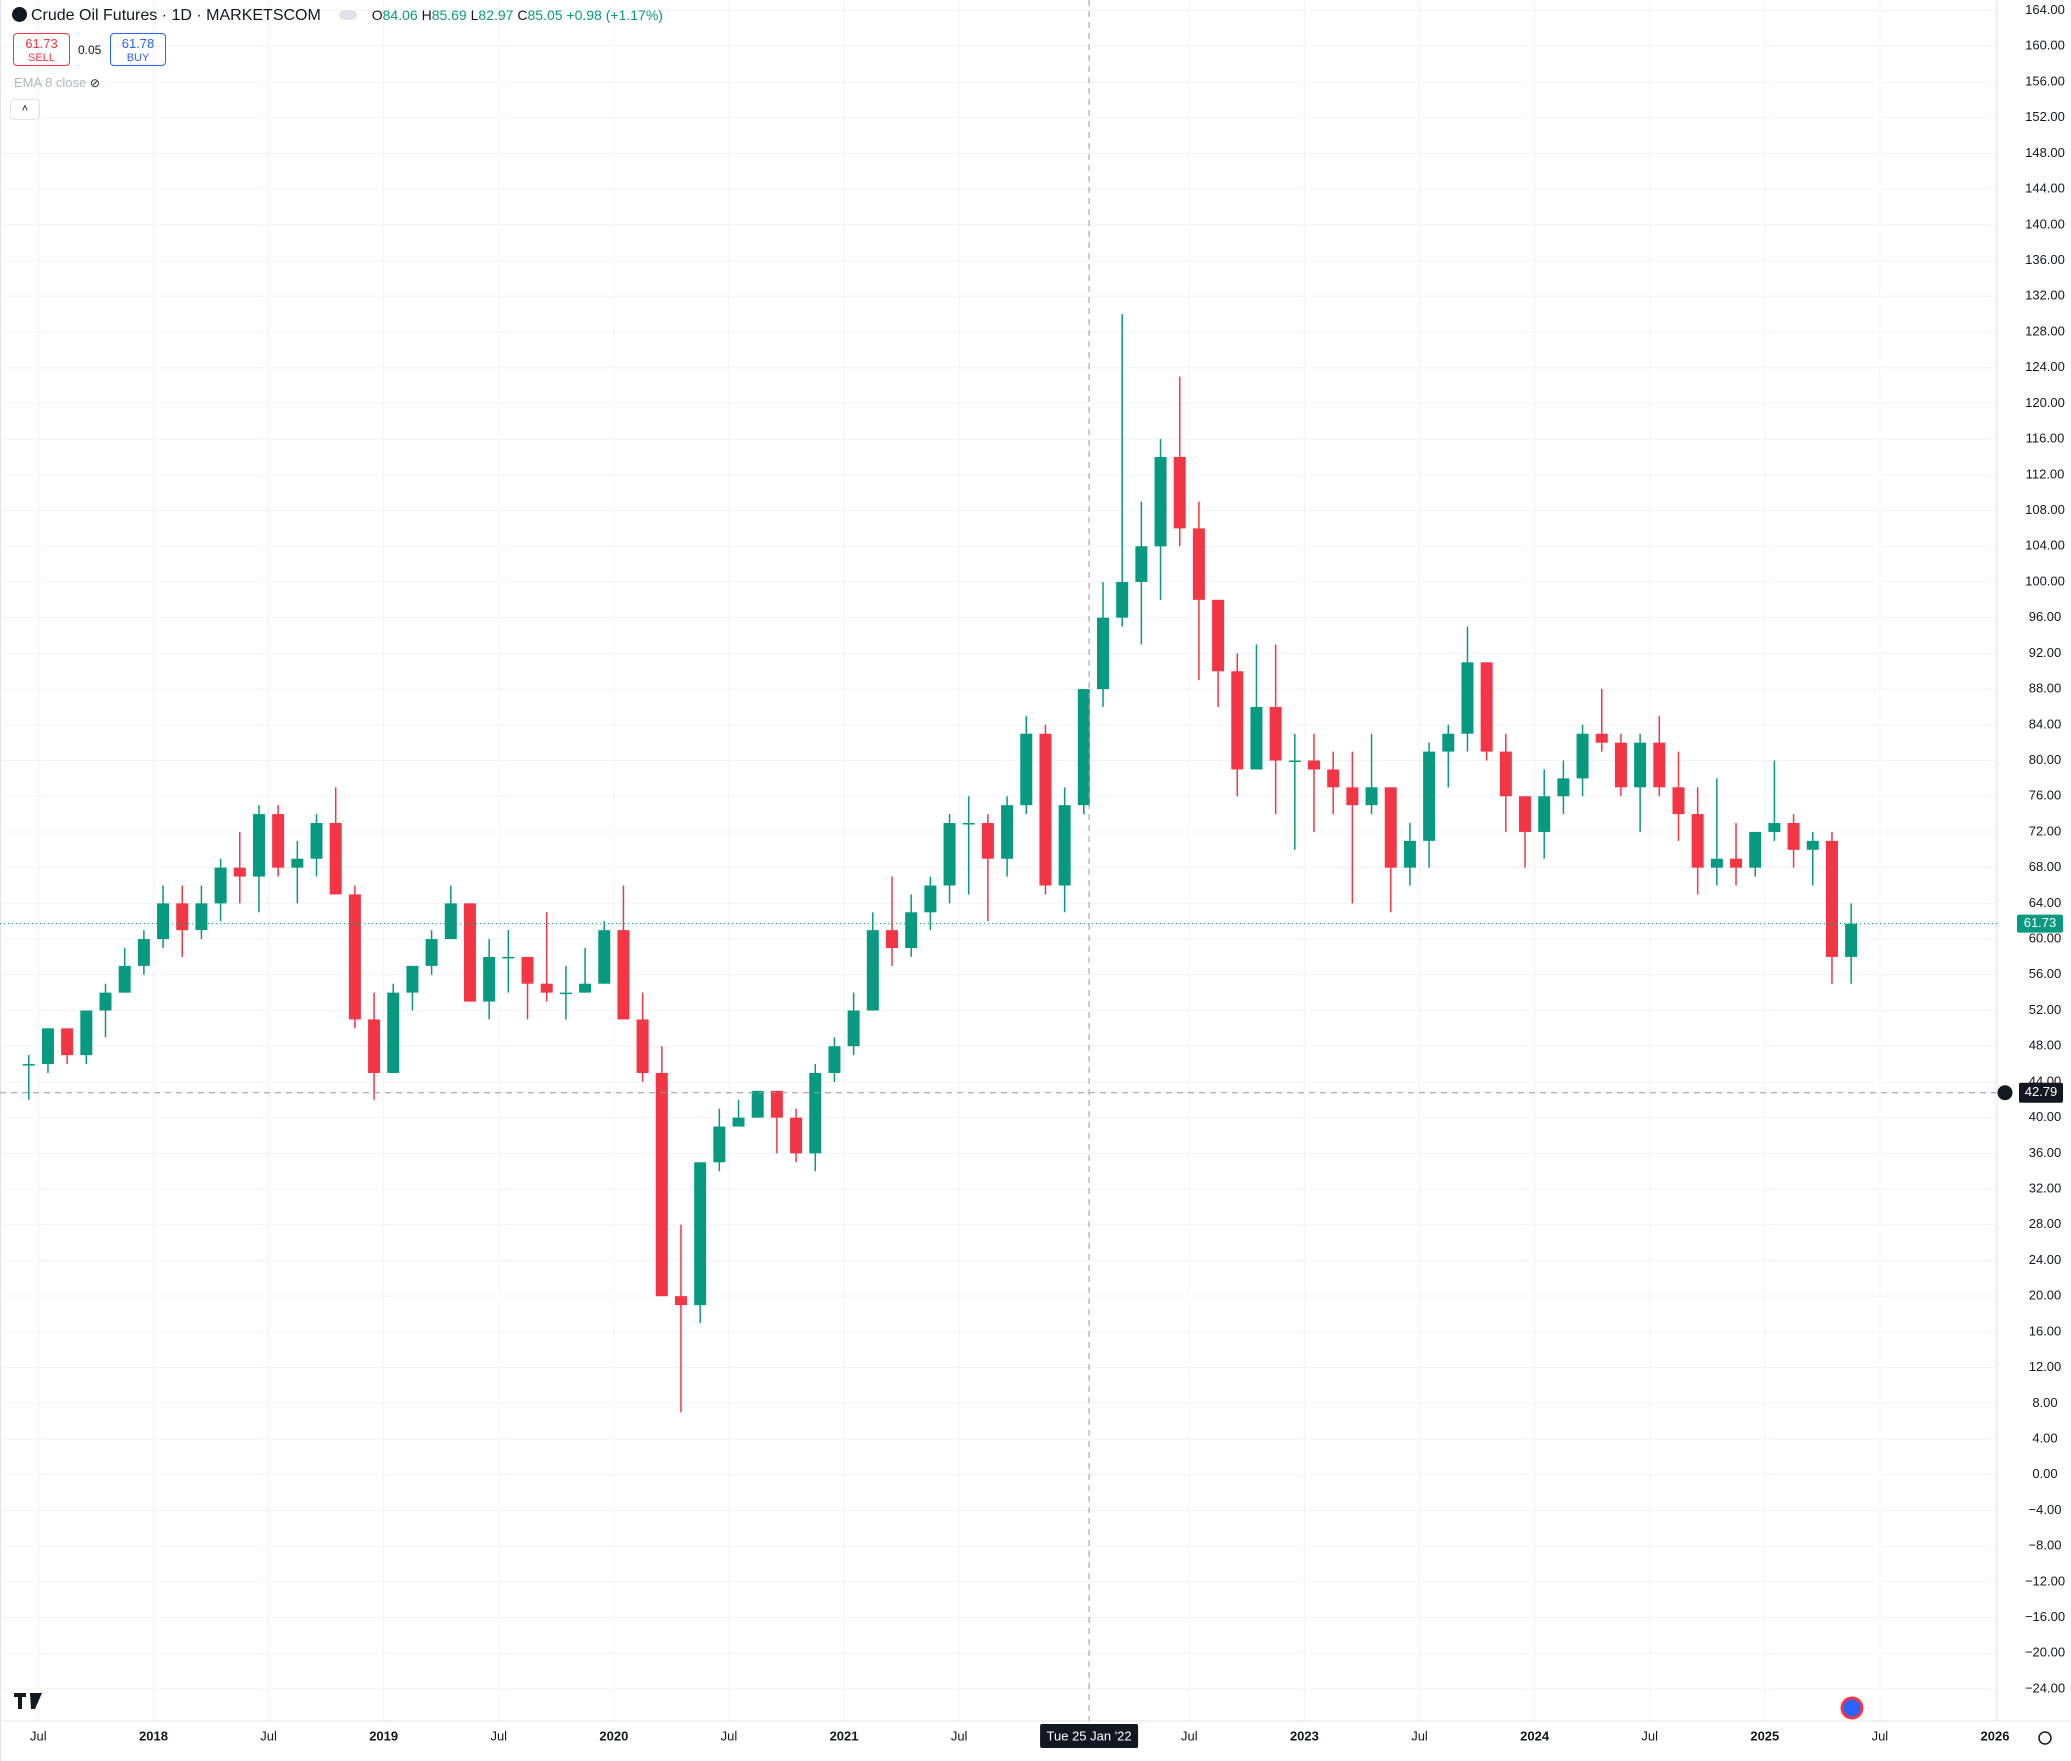  Describe the element at coordinates (2045, 438) in the screenshot. I see `y-tick-label: 116.00` at that location.